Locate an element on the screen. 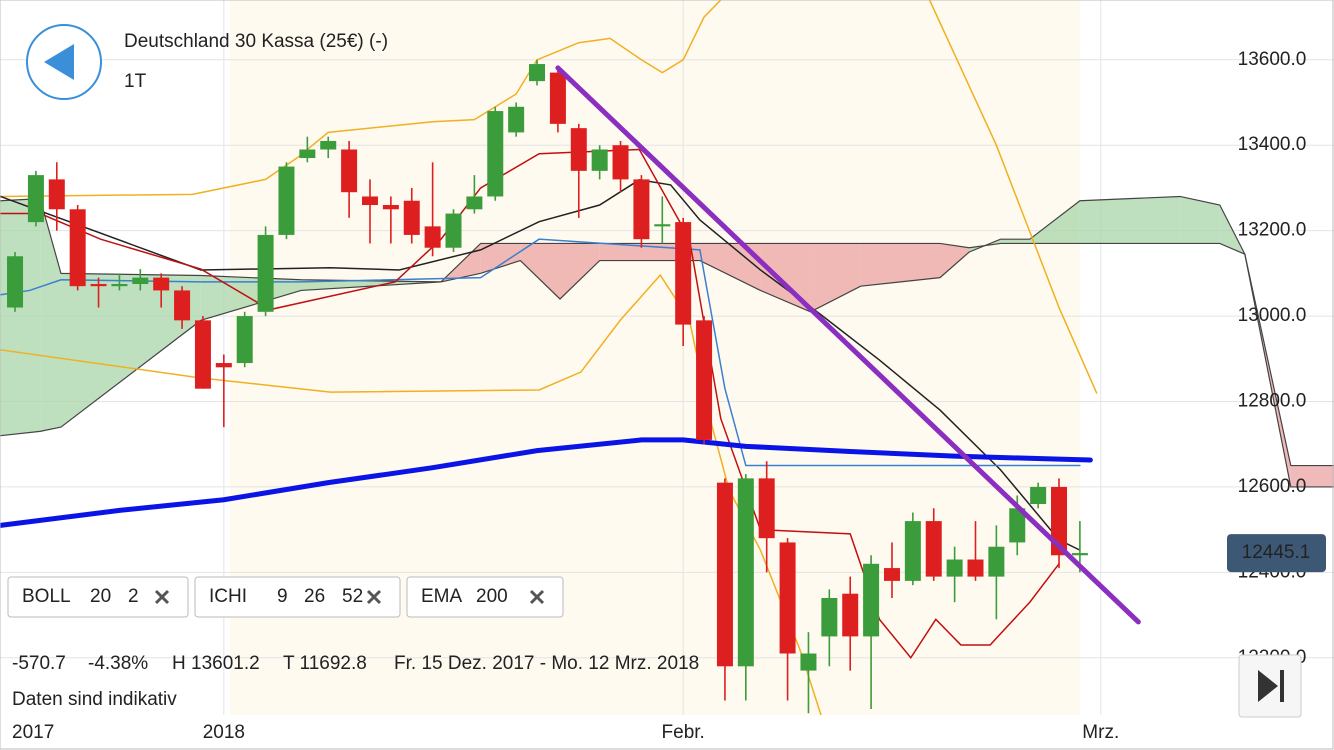 The image size is (1334, 750). stat: T 11692.8 is located at coordinates (325, 663).